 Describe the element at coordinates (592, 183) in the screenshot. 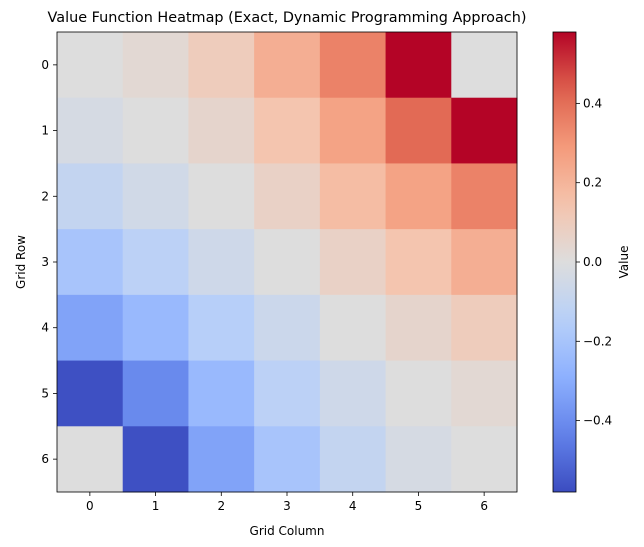

I see `colorbar-tick-label: 0.2` at that location.